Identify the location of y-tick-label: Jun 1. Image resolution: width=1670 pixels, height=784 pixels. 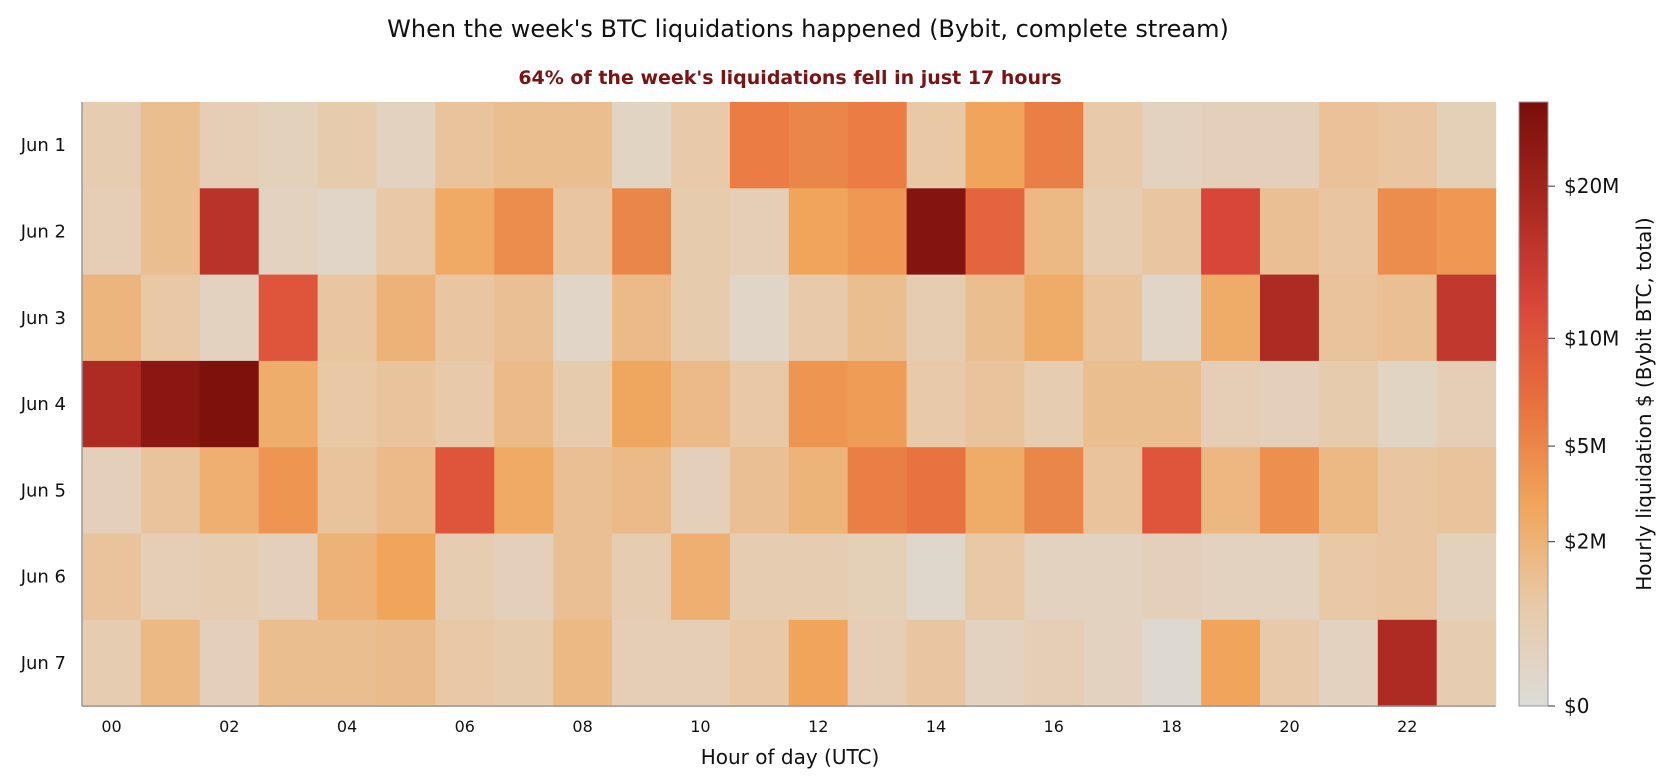
(43, 145).